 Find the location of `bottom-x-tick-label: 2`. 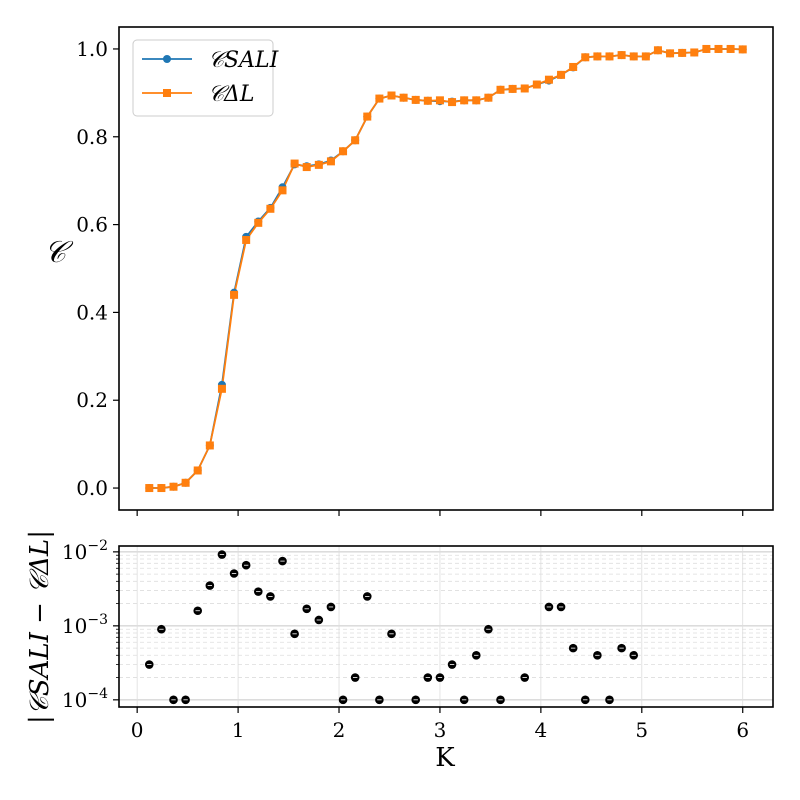

bottom-x-tick-label: 2 is located at coordinates (339, 730).